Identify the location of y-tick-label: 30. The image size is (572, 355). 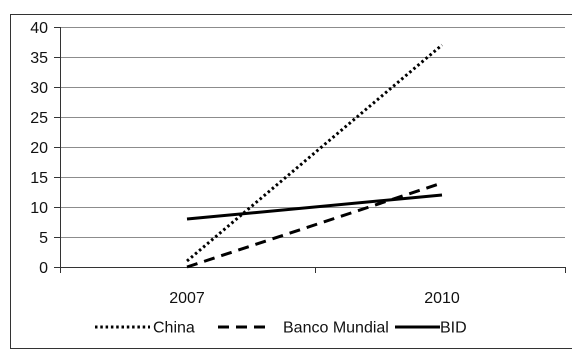
(39, 88).